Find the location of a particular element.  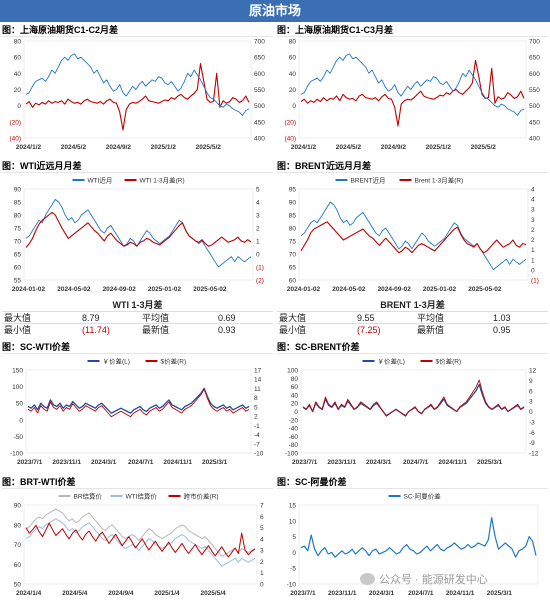

y2-tick-label: 400 is located at coordinates (534, 139).